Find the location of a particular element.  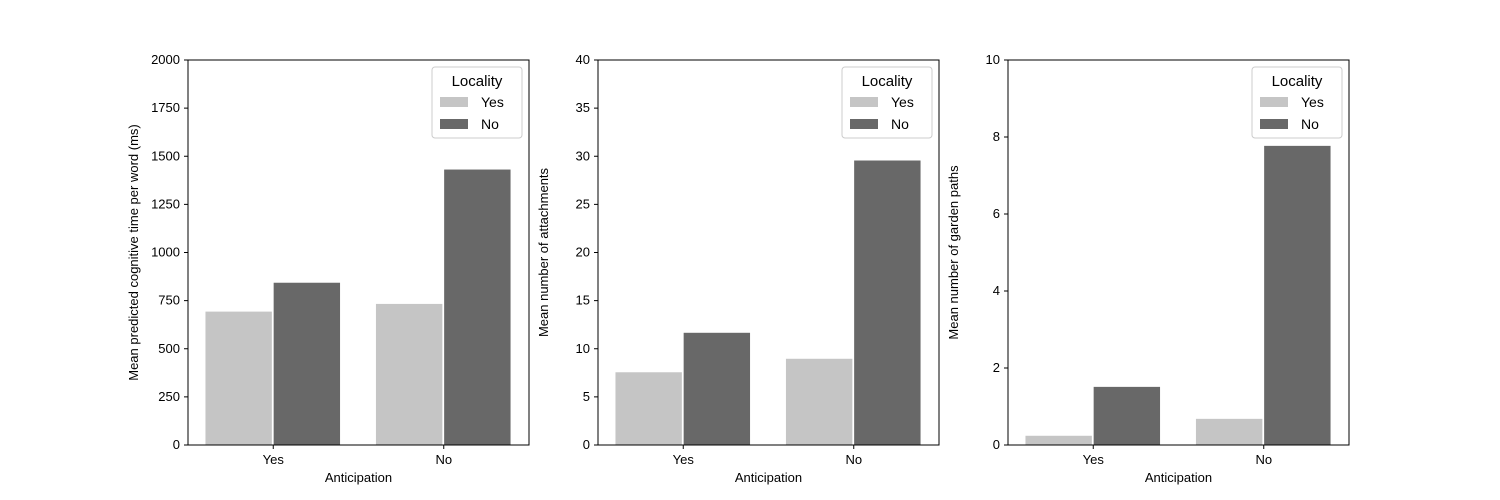

y-tick-label: 35 is located at coordinates (583, 107).